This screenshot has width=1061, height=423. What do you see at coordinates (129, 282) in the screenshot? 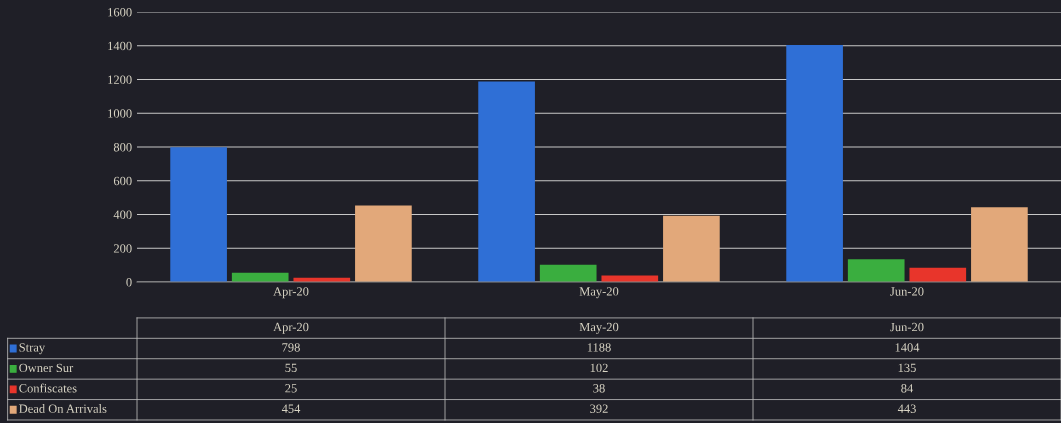
I see `y-tick-label: 0` at bounding box center [129, 282].